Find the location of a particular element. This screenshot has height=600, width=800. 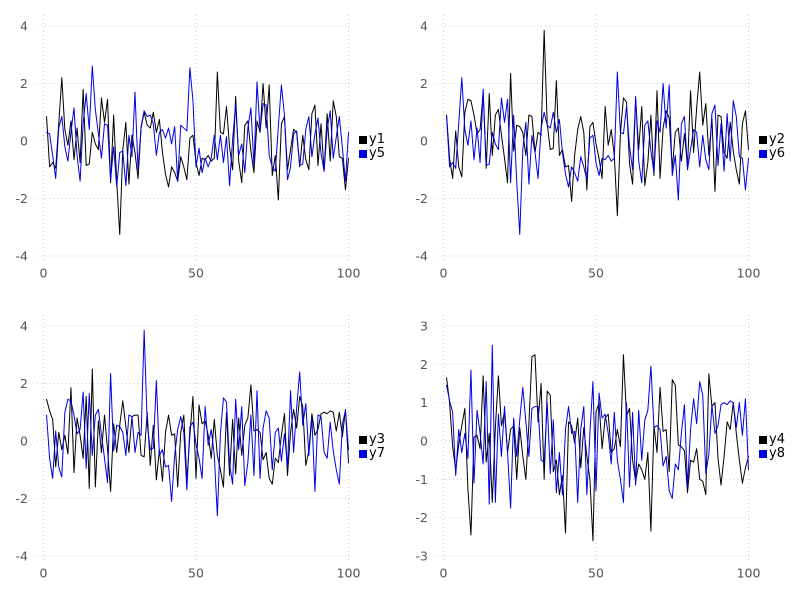

legend-bottom-right: y4 y8 is located at coordinates (772, 447).